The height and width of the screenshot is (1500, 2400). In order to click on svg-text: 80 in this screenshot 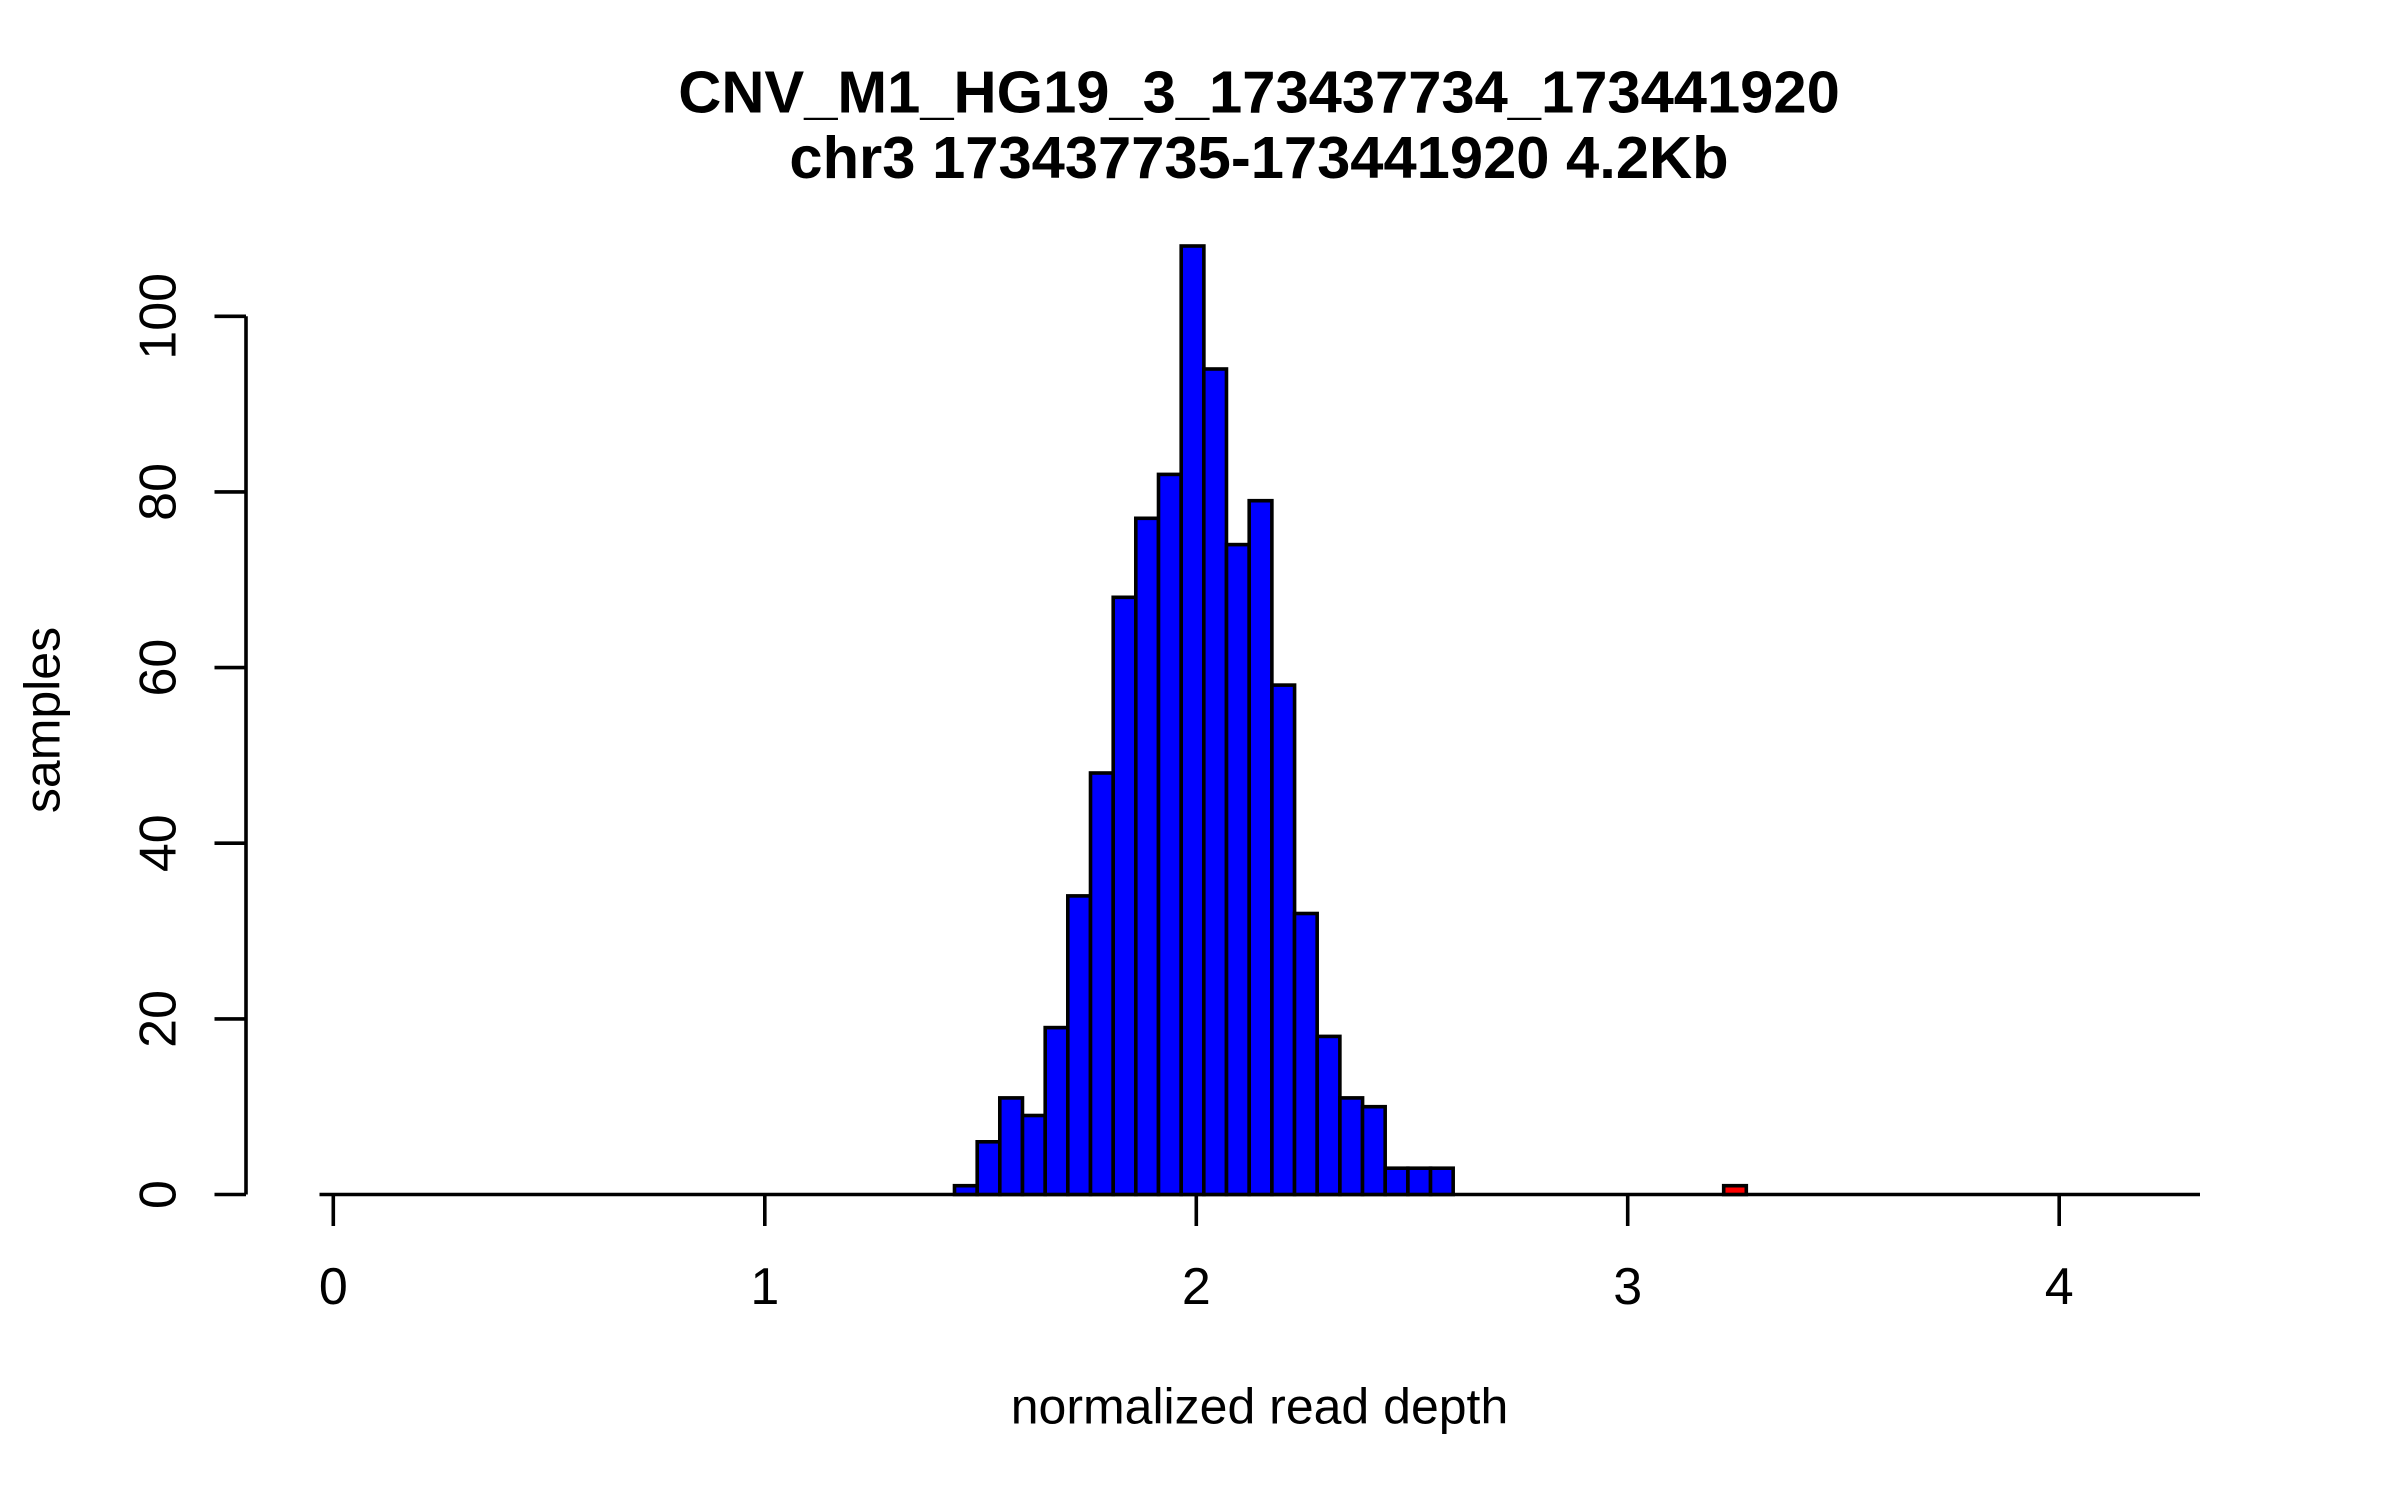, I will do `click(159, 492)`.